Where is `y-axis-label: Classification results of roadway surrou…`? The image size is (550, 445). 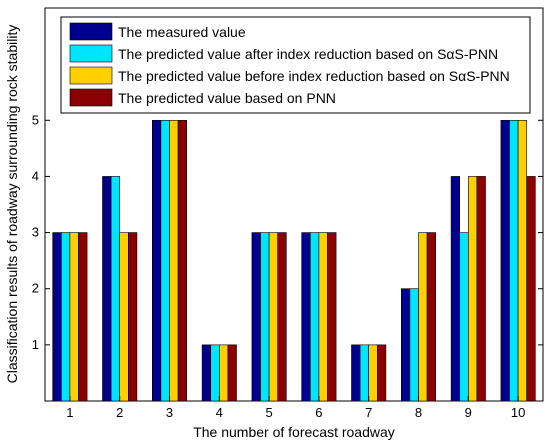
y-axis-label: Classification results of roadway surrou… is located at coordinates (12, 204).